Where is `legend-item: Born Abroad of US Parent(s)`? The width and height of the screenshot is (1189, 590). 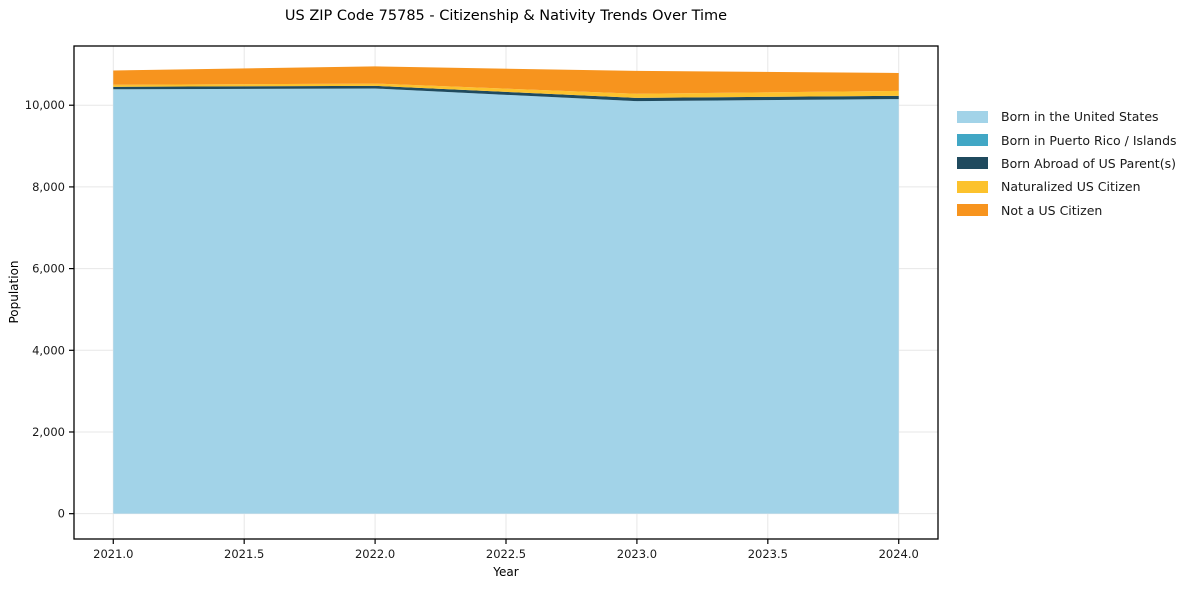
legend-item: Born Abroad of US Parent(s) is located at coordinates (1067, 163).